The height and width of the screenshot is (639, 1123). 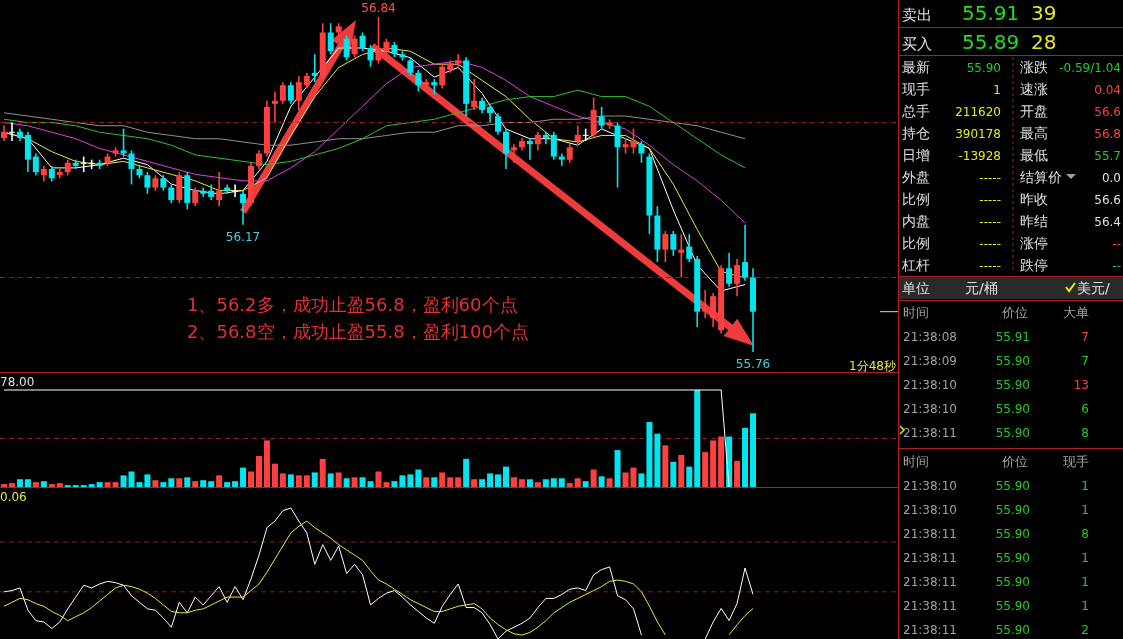 I want to click on text: 最低, so click(x=1034, y=155).